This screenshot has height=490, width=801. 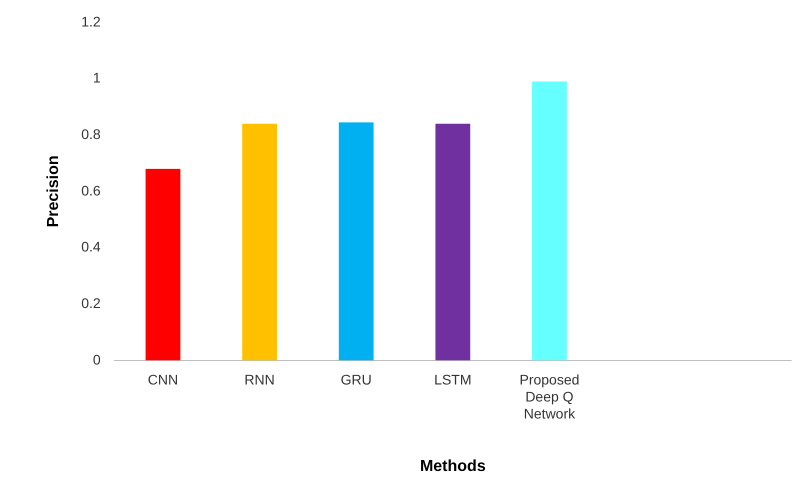 I want to click on y-tick-label: 0.6, so click(x=91, y=190).